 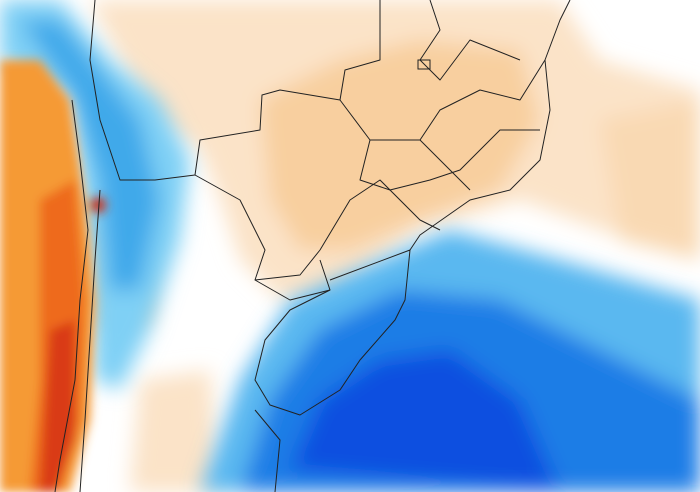 I want to click on hot-coast, so click(x=53, y=276).